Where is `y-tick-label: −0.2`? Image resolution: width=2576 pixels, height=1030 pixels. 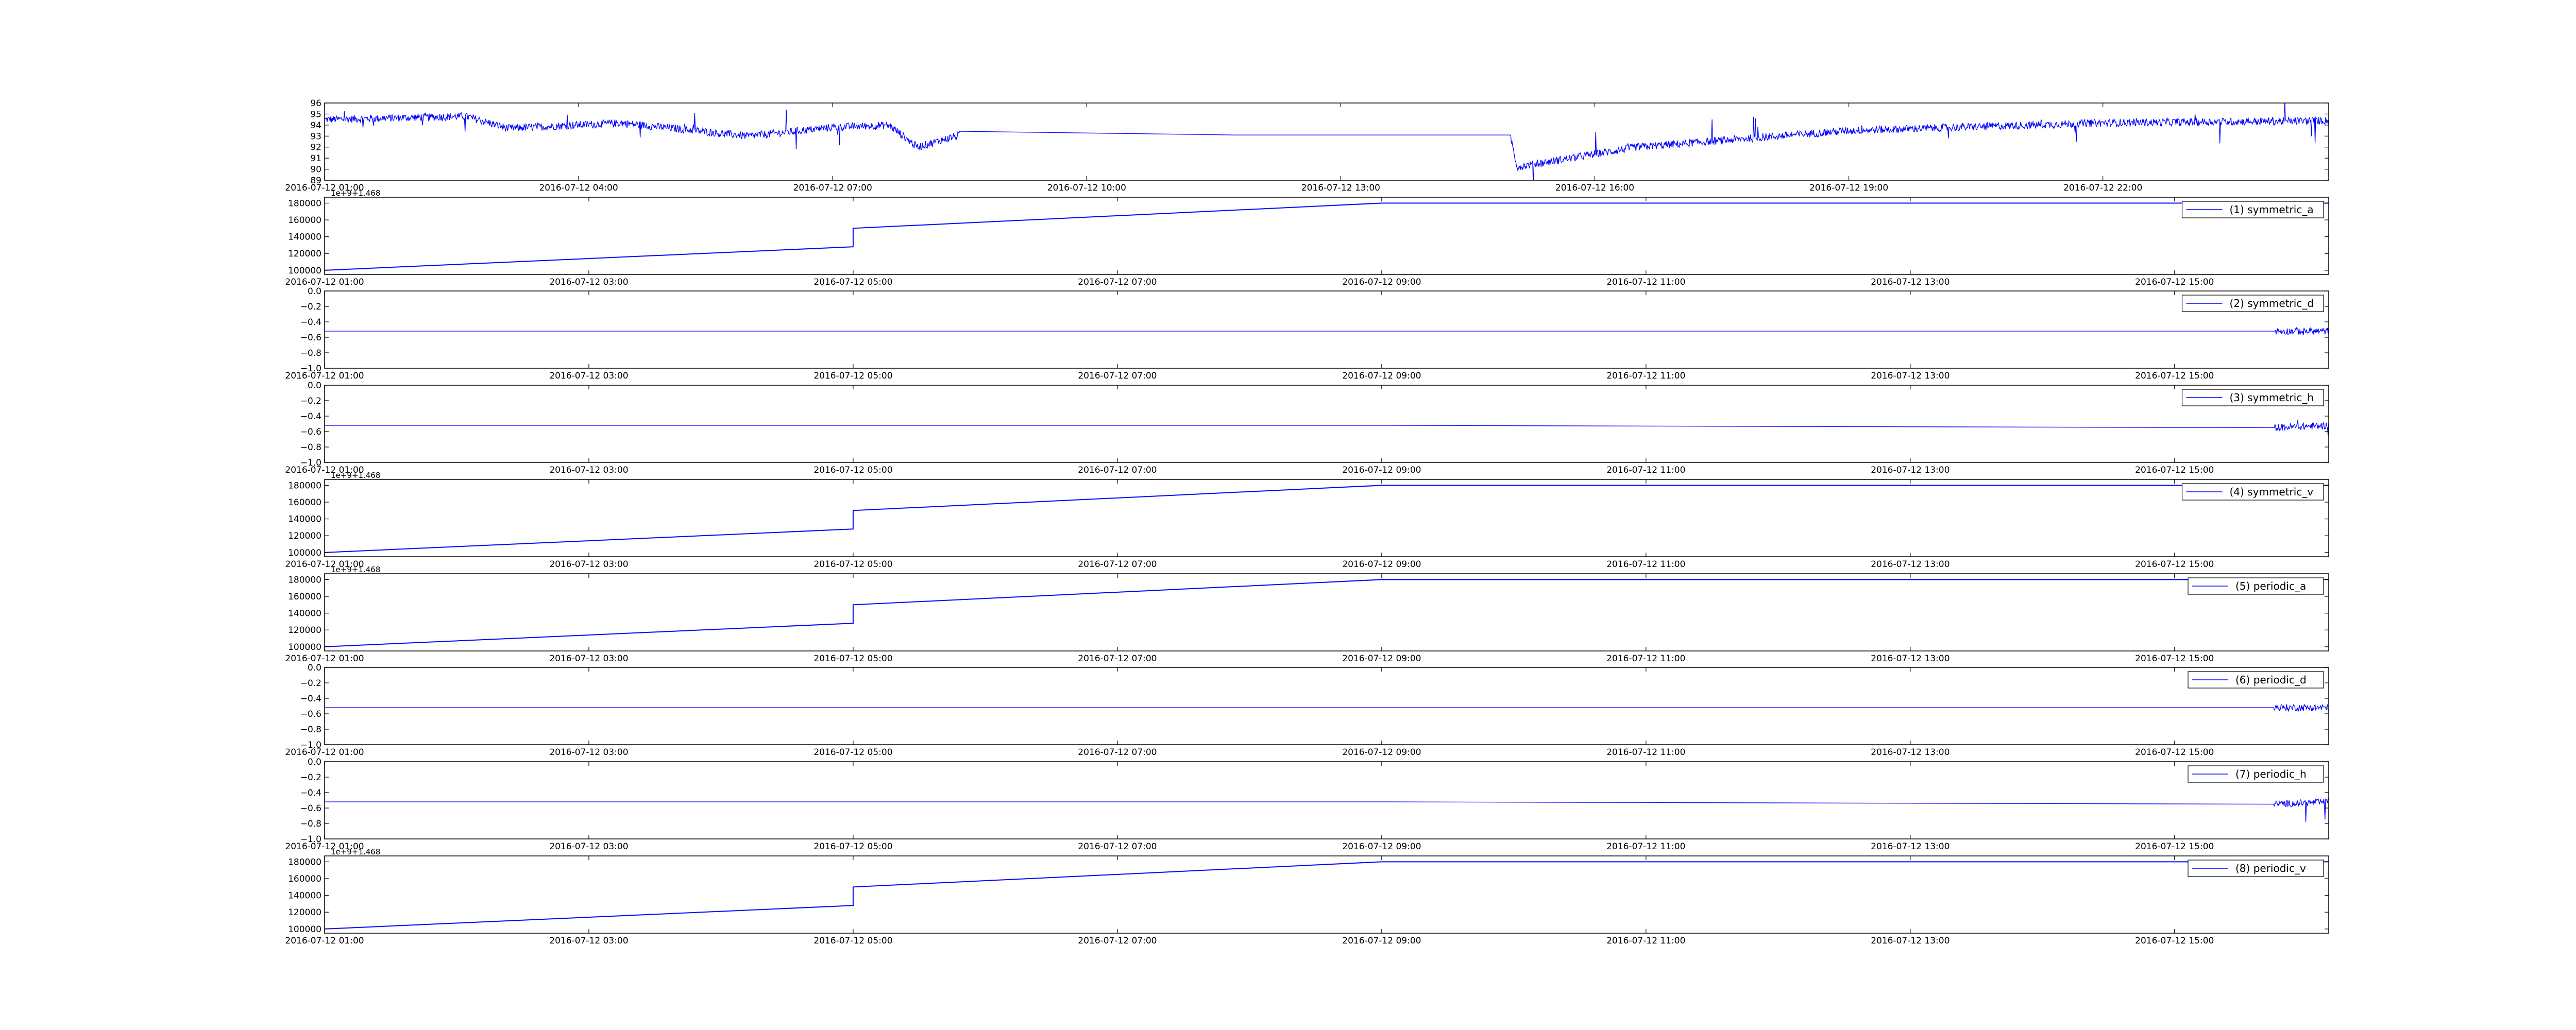
y-tick-label: −0.2 is located at coordinates (310, 401).